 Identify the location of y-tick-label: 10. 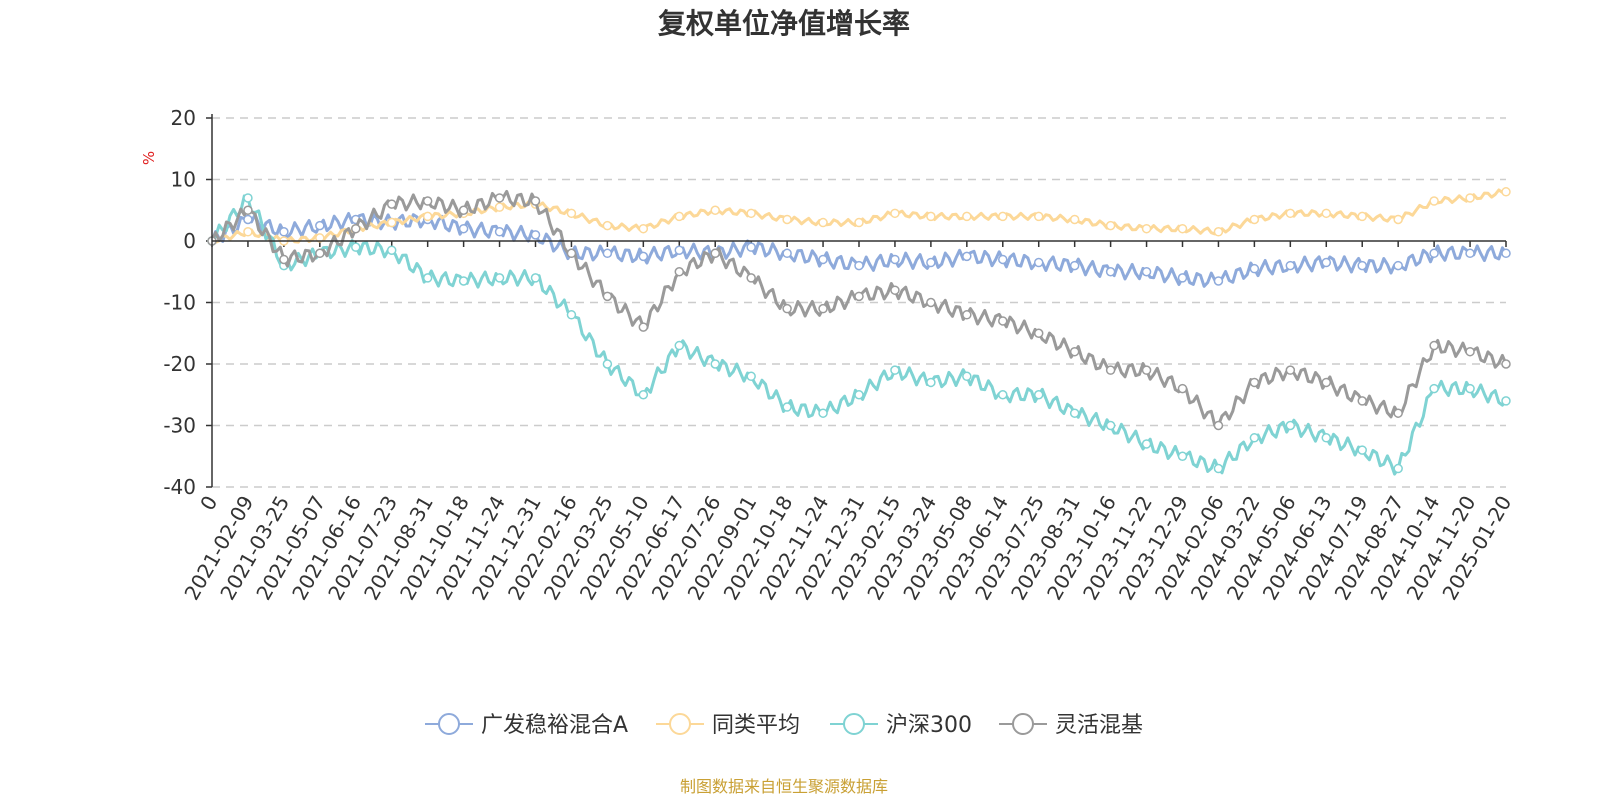
(183, 180).